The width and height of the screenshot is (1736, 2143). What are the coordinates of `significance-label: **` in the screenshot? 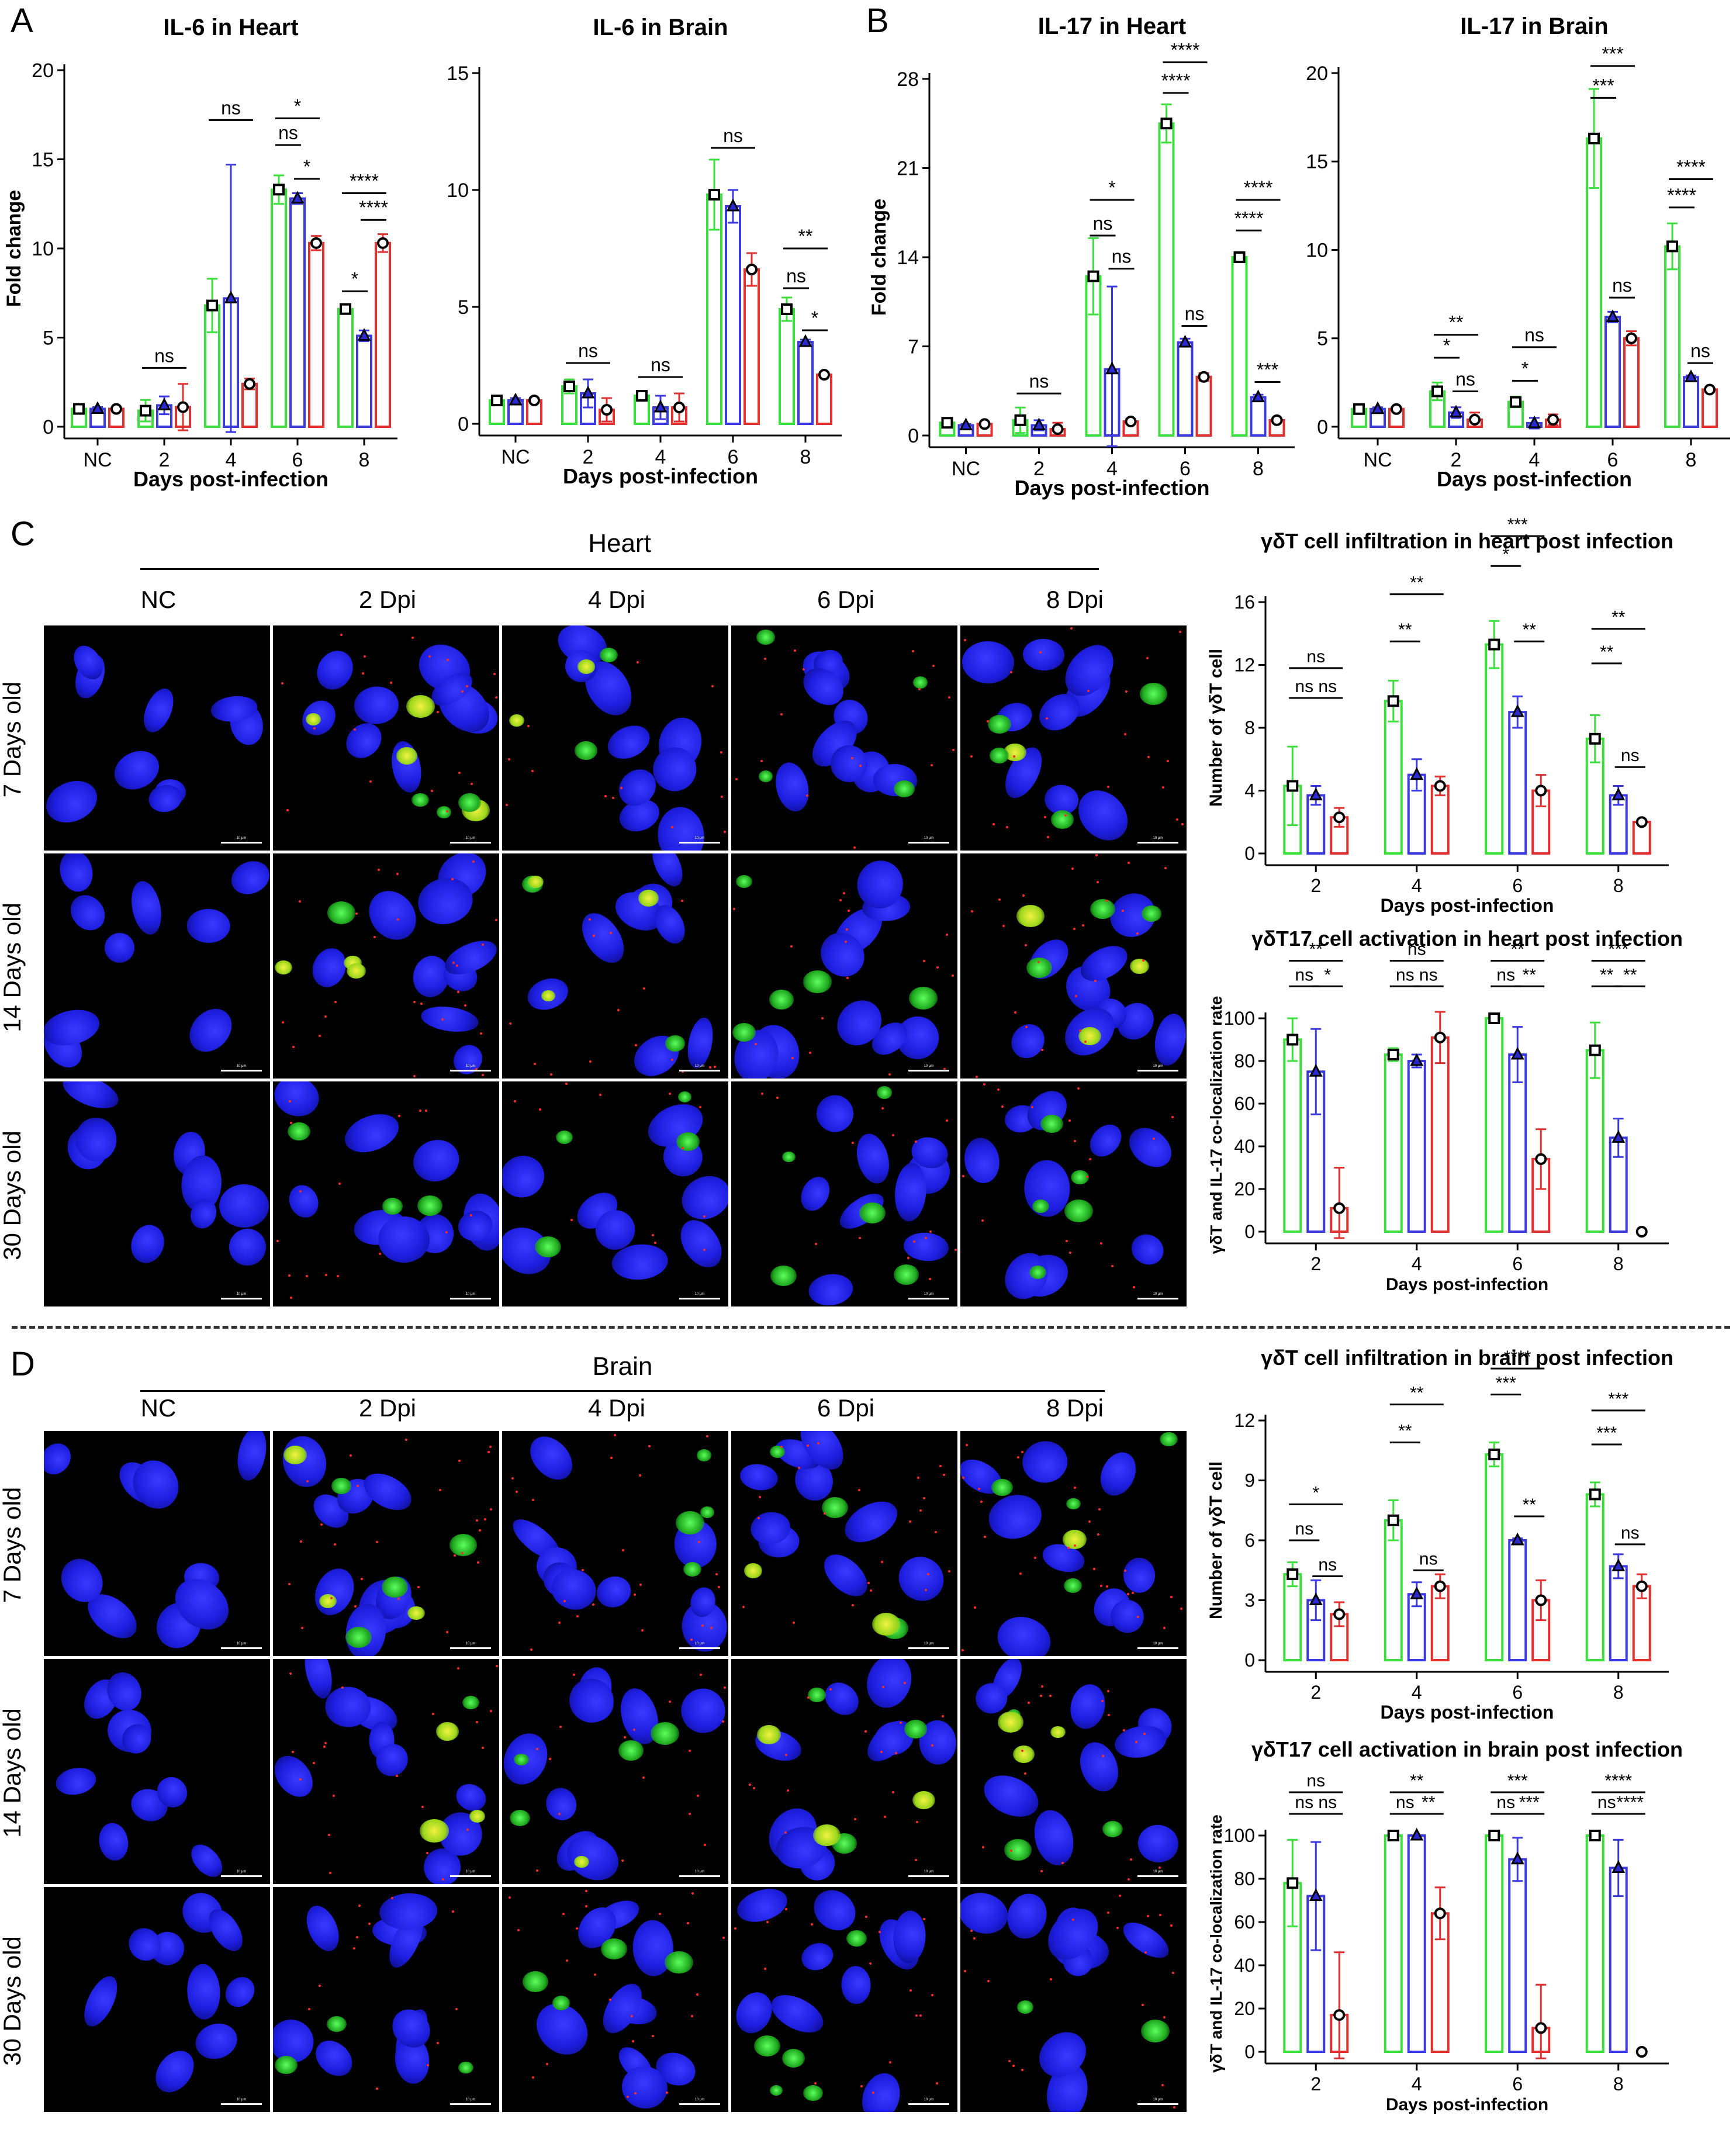 It's located at (1530, 630).